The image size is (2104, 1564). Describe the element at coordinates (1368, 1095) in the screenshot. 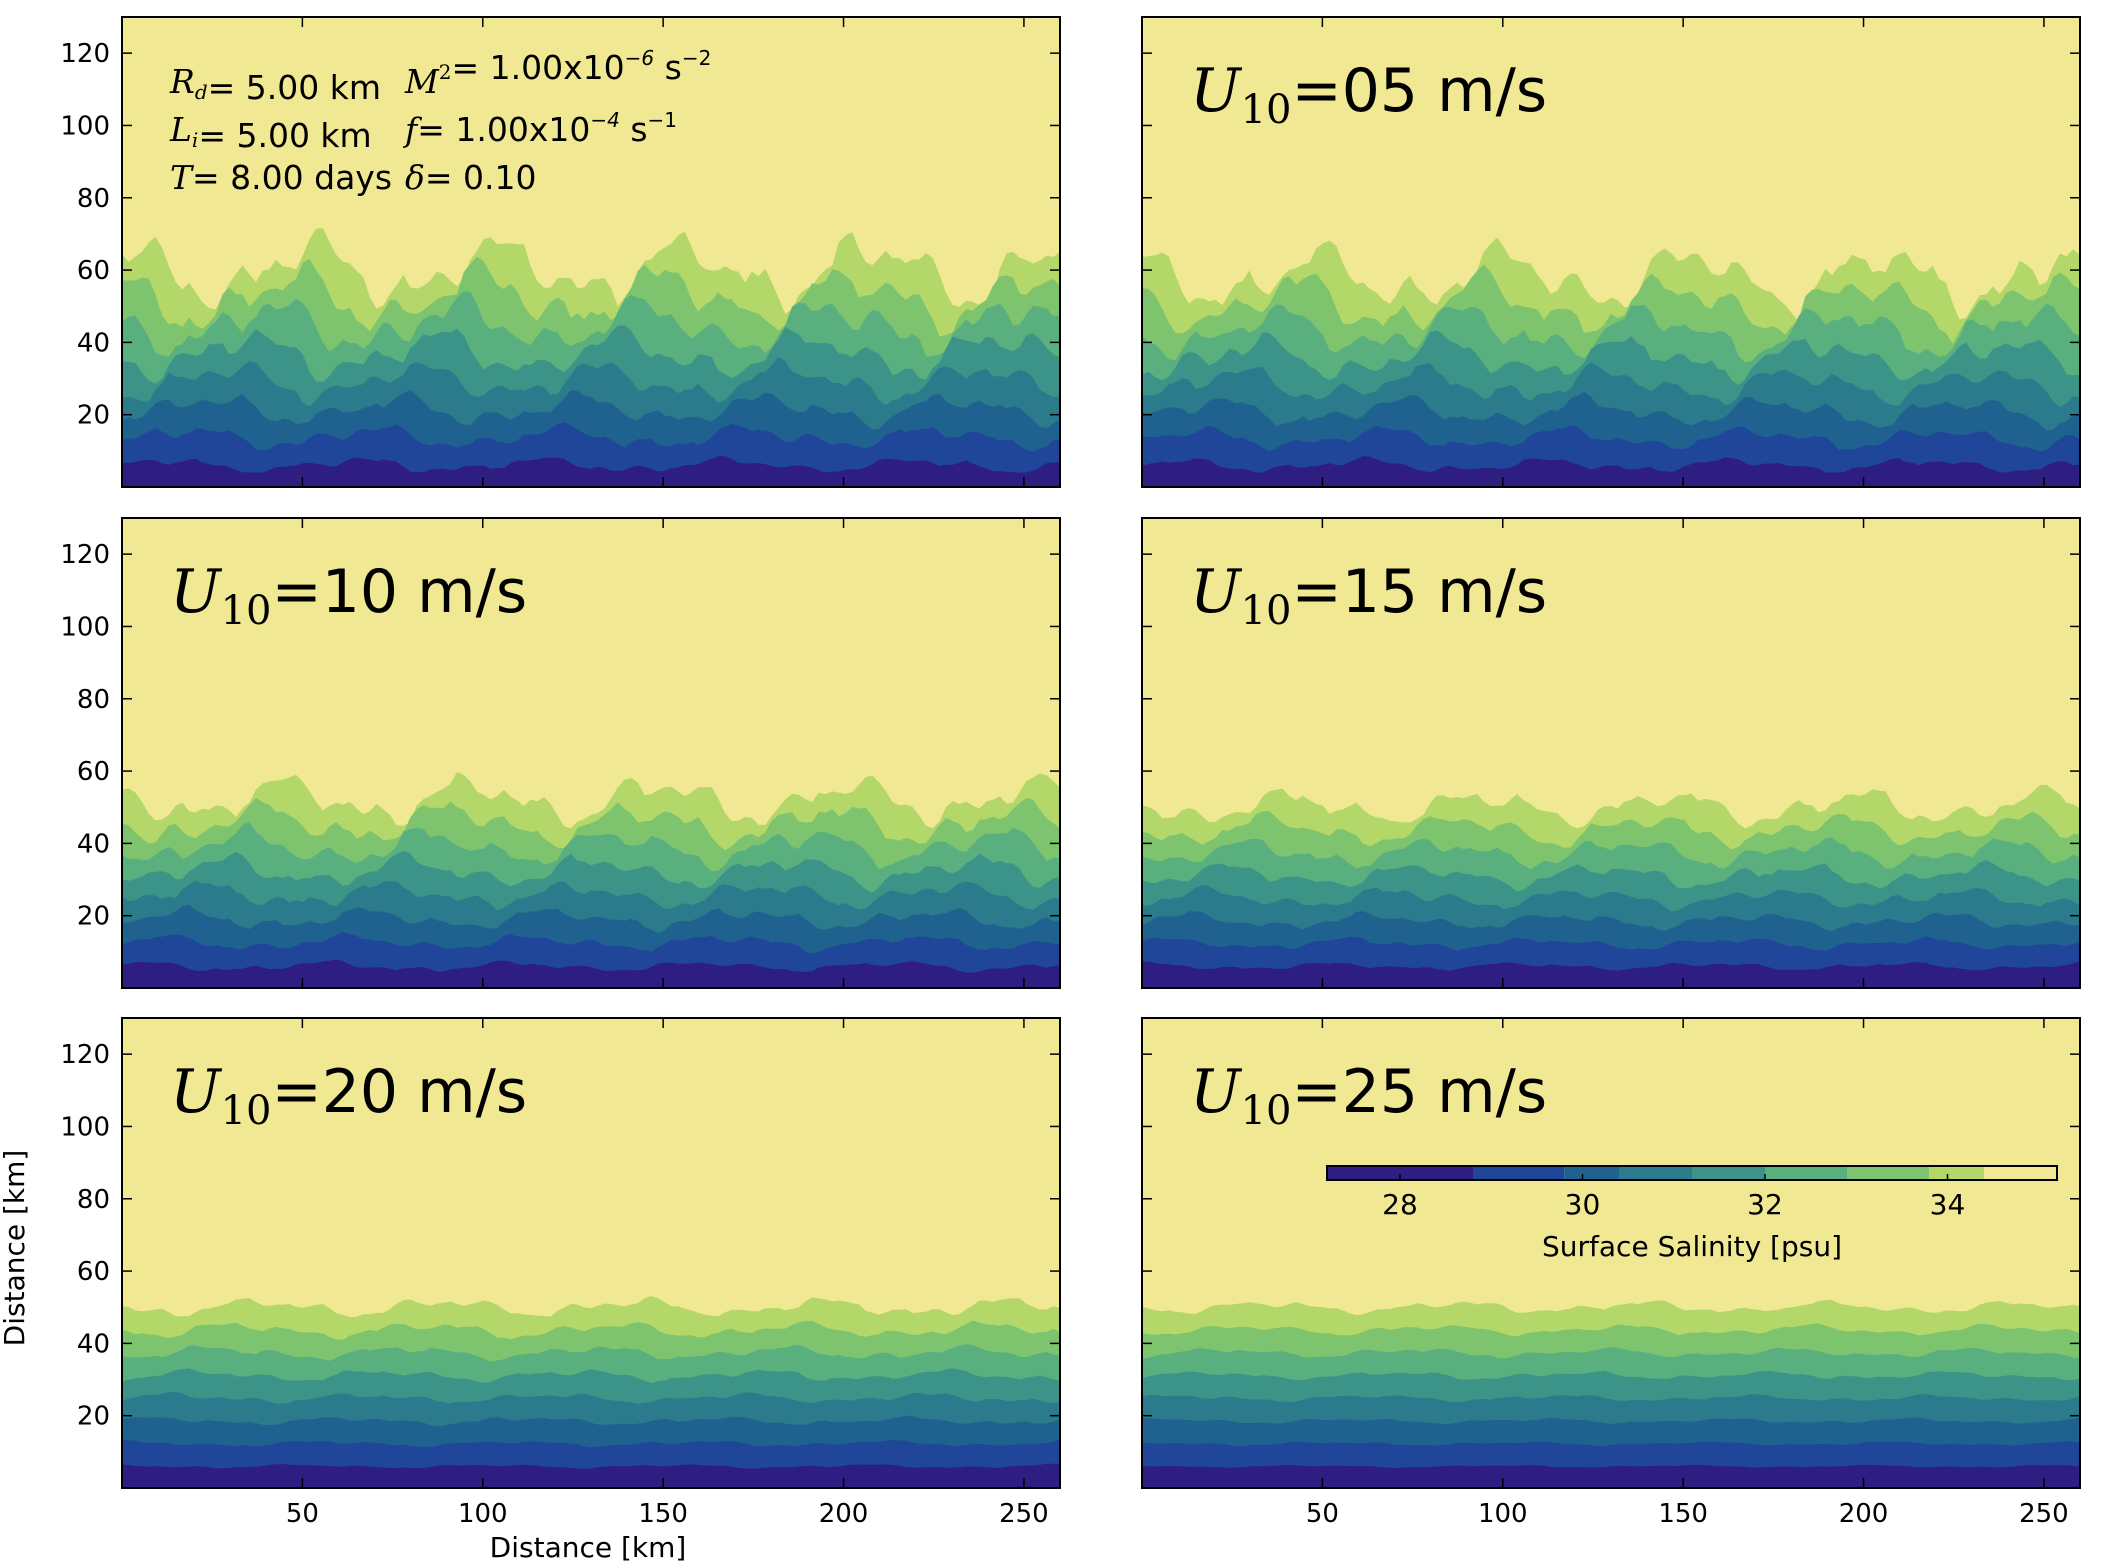

I see `wind-speed-label: U10=25 m/s` at that location.